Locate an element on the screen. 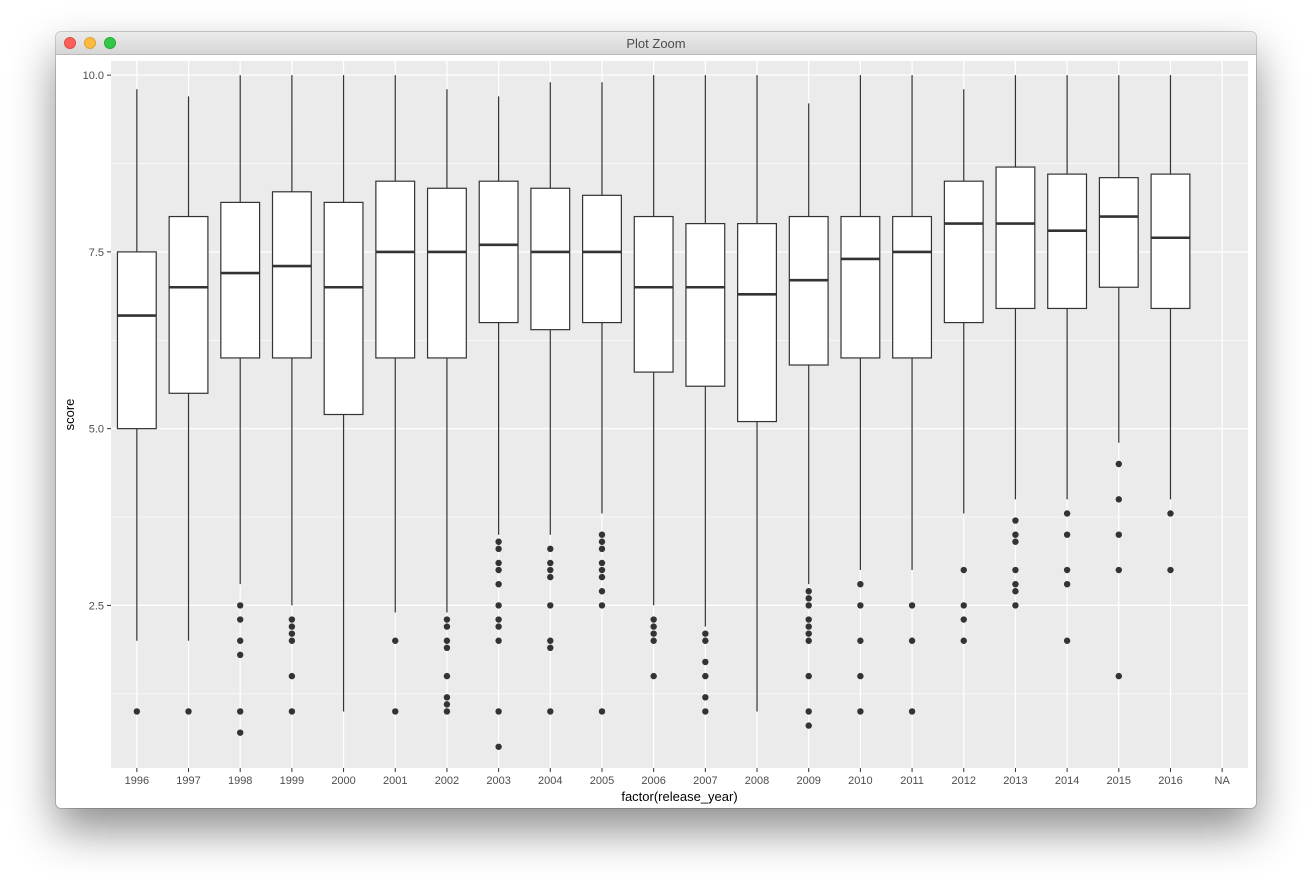 The height and width of the screenshot is (889, 1312). window-title: Plot Zoom is located at coordinates (656, 43).